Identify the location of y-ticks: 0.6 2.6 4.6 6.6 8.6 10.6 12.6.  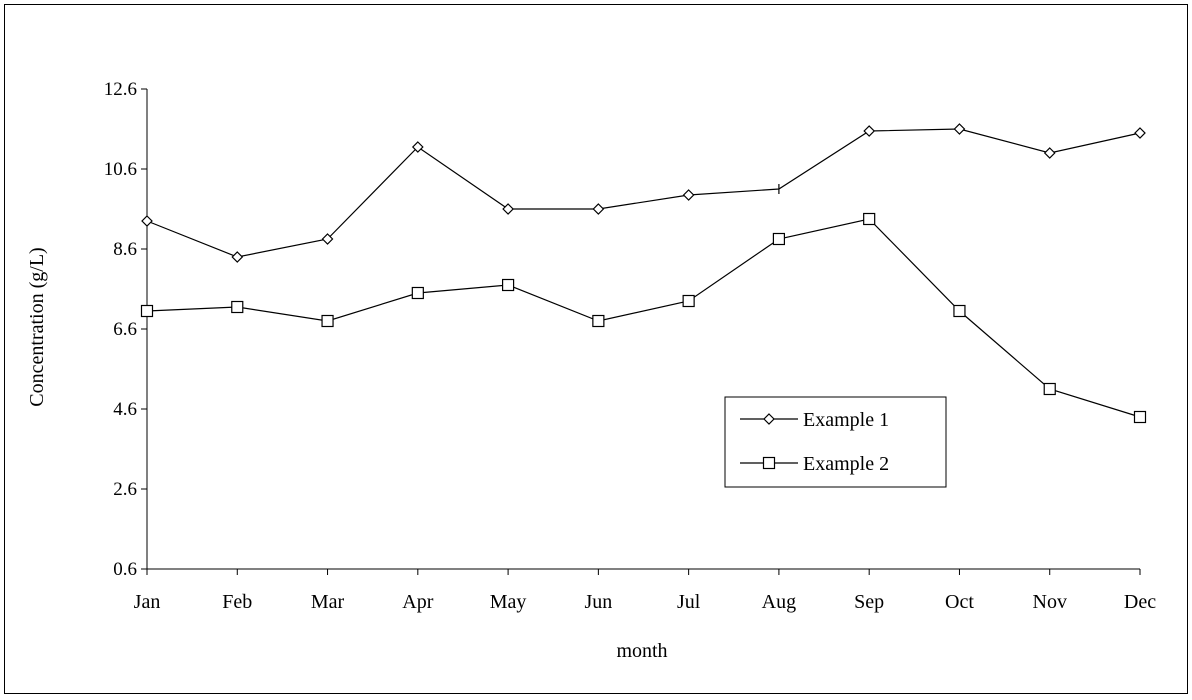
(125, 329).